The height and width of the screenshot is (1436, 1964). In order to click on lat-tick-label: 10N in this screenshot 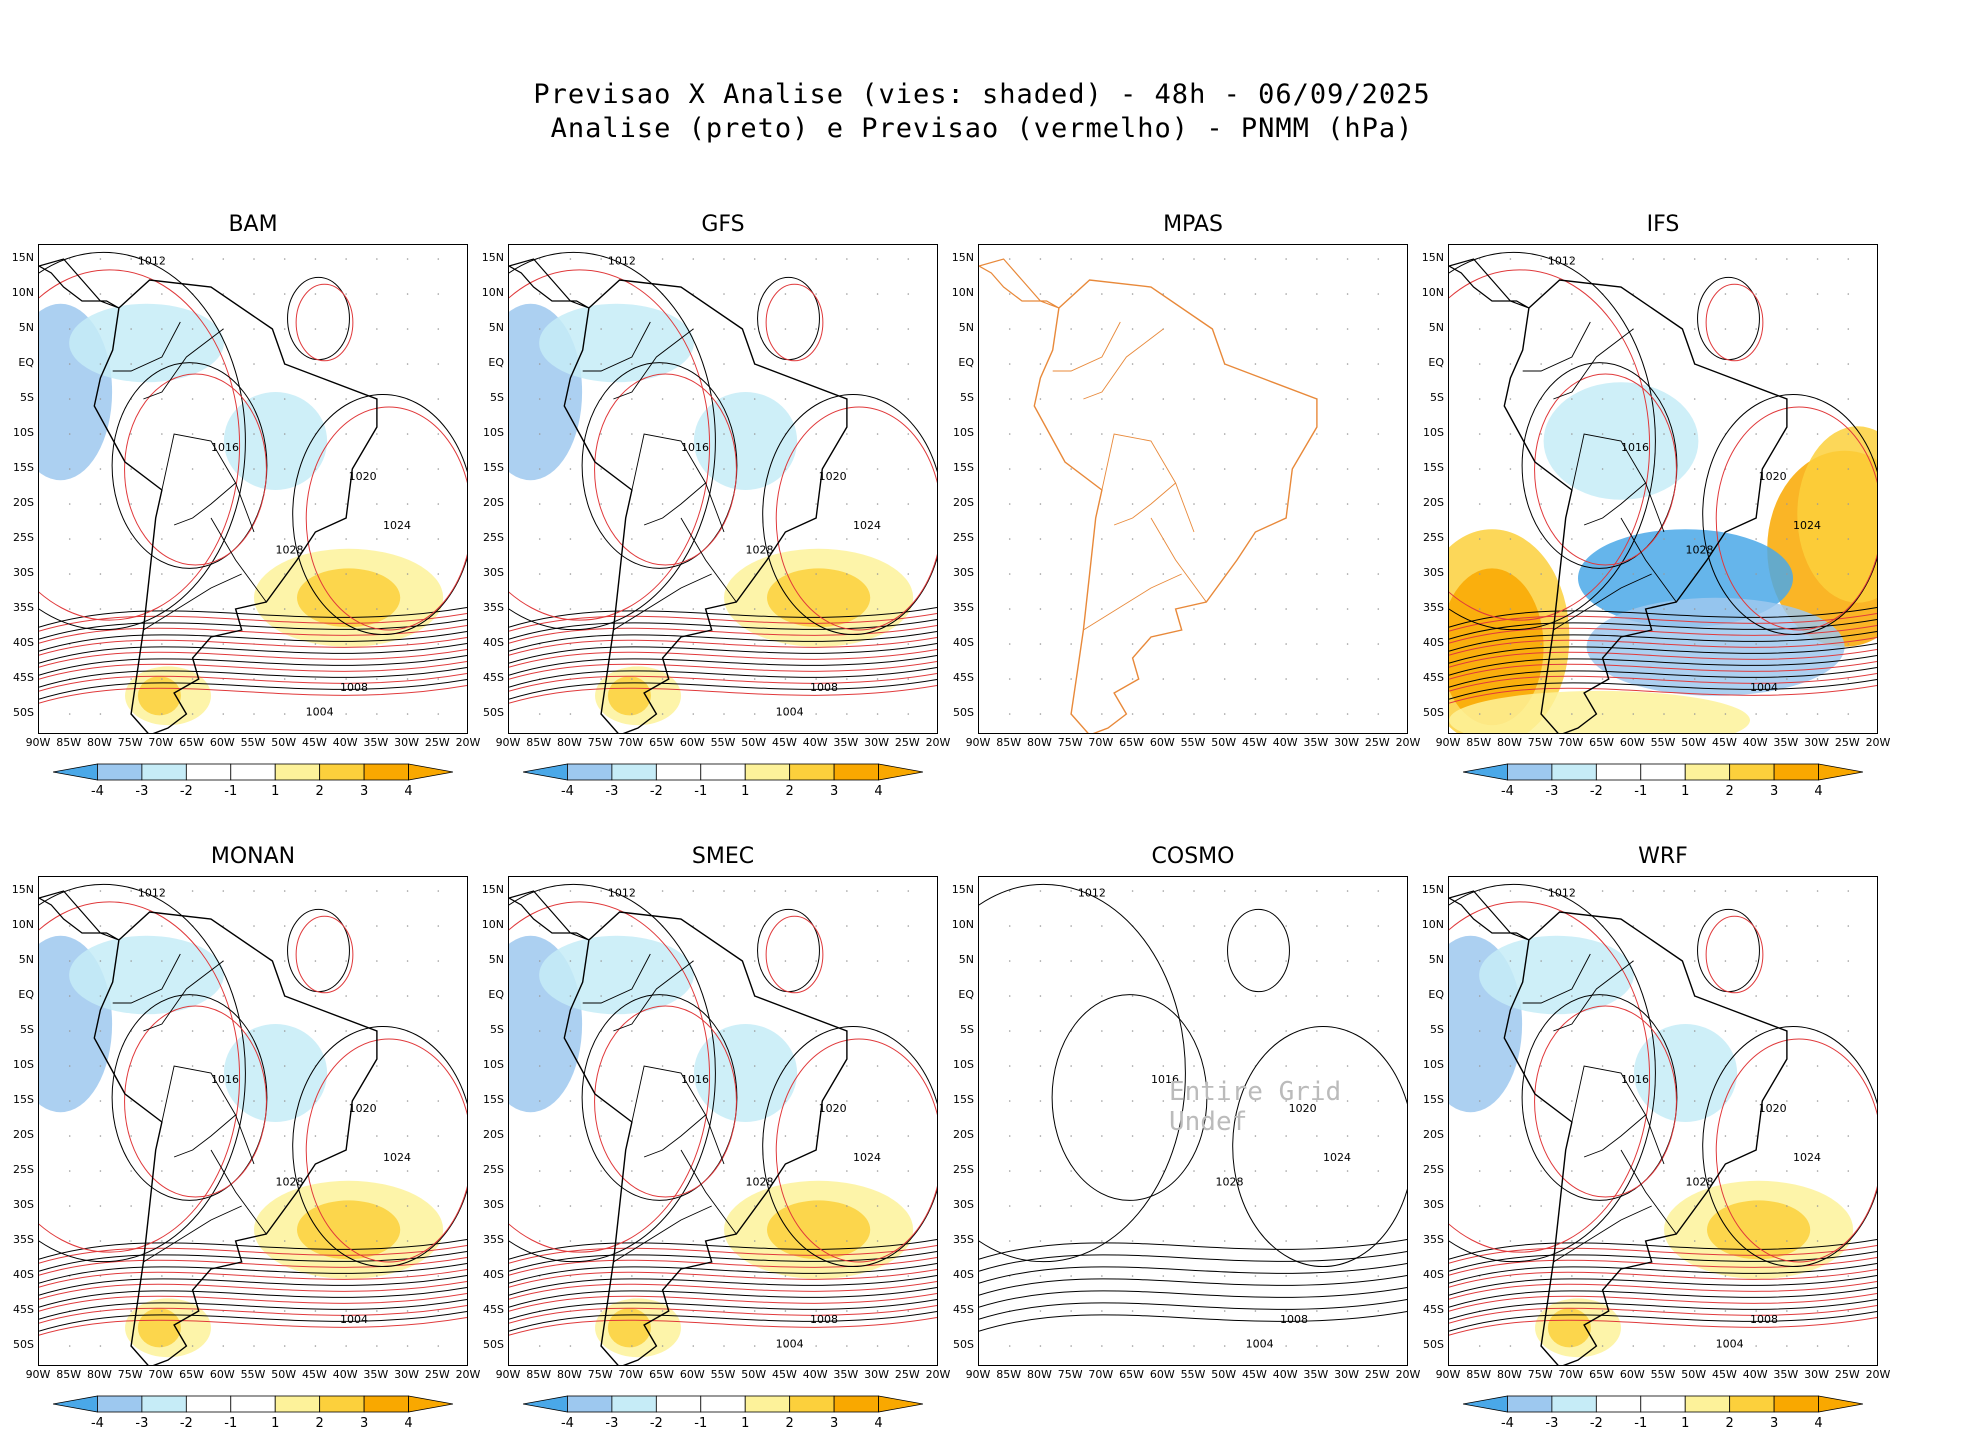, I will do `click(1432, 292)`.